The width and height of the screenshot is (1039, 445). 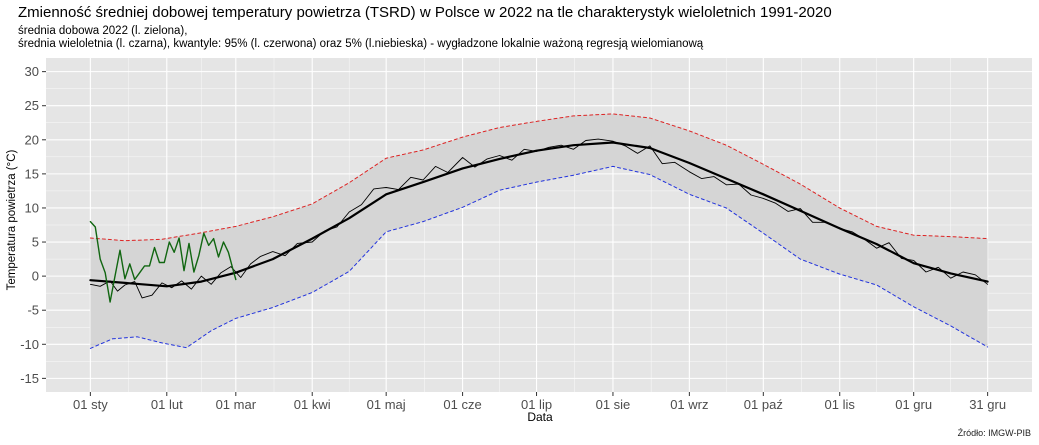 What do you see at coordinates (103, 31) in the screenshot?
I see `chart-subtitle-line-1: średnia dobowa 2022 (l. zielona),` at bounding box center [103, 31].